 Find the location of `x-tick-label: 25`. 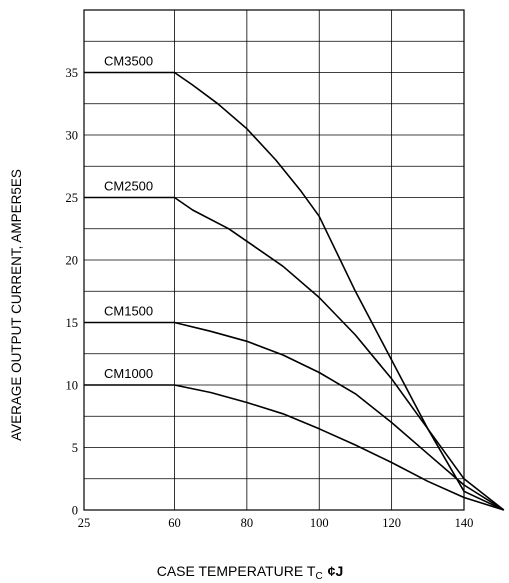

x-tick-label: 25 is located at coordinates (84, 523).